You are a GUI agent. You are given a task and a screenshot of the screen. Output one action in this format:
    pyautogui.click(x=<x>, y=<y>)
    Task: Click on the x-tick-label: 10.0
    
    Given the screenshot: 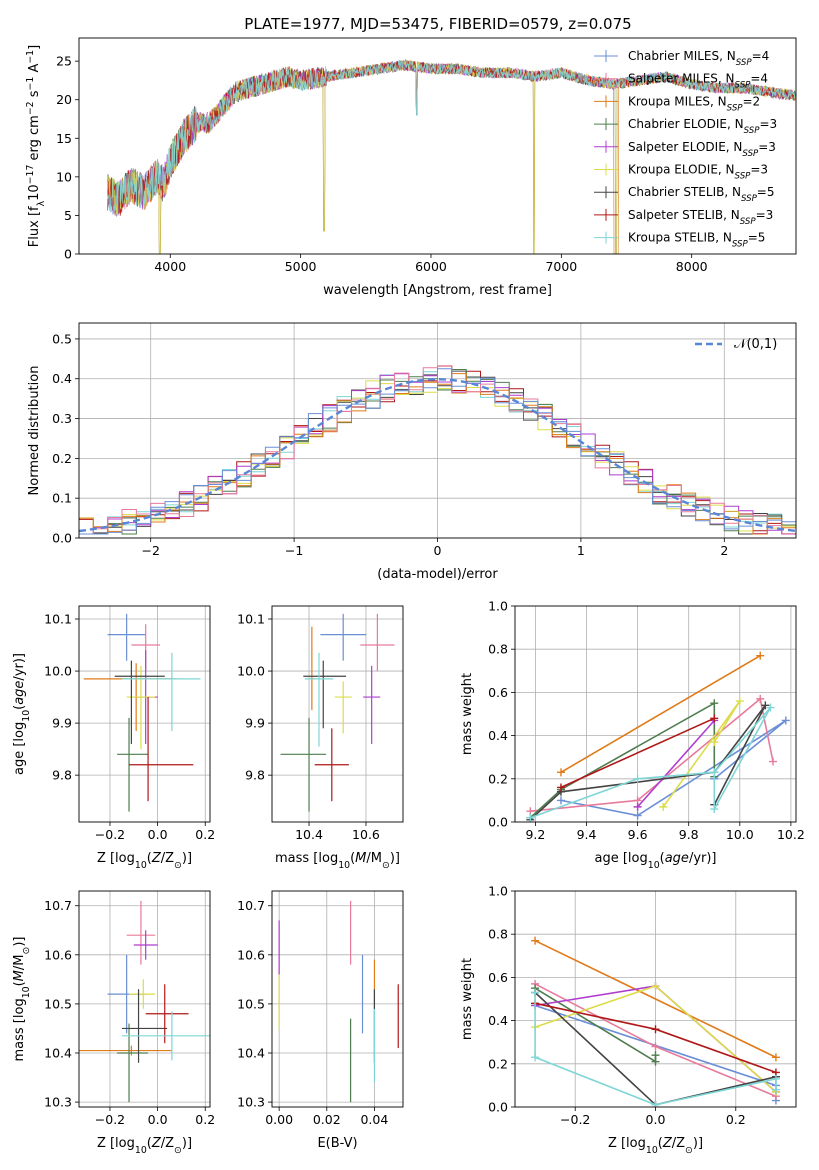 What is the action you would take?
    pyautogui.click(x=740, y=834)
    